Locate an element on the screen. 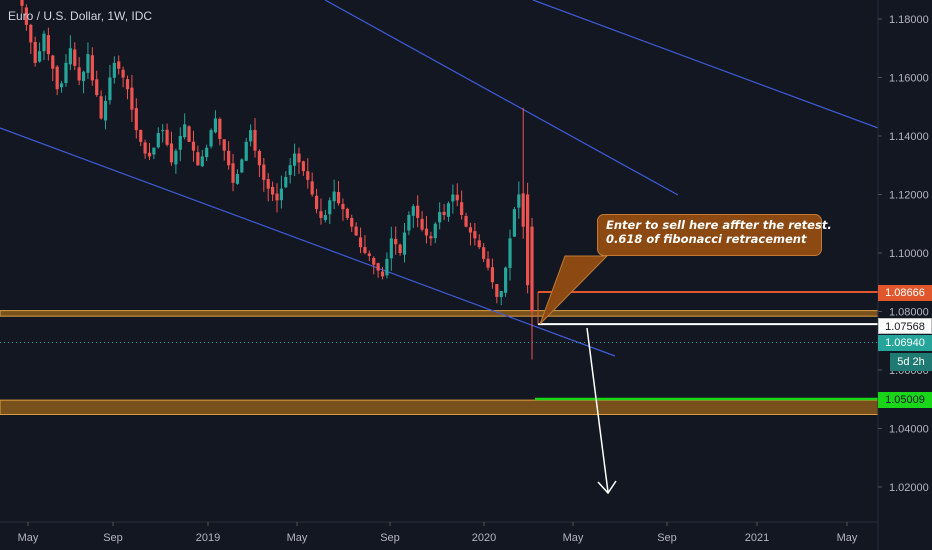 This screenshot has height=550, width=932. stop-price-tag: 1.08666 is located at coordinates (905, 293).